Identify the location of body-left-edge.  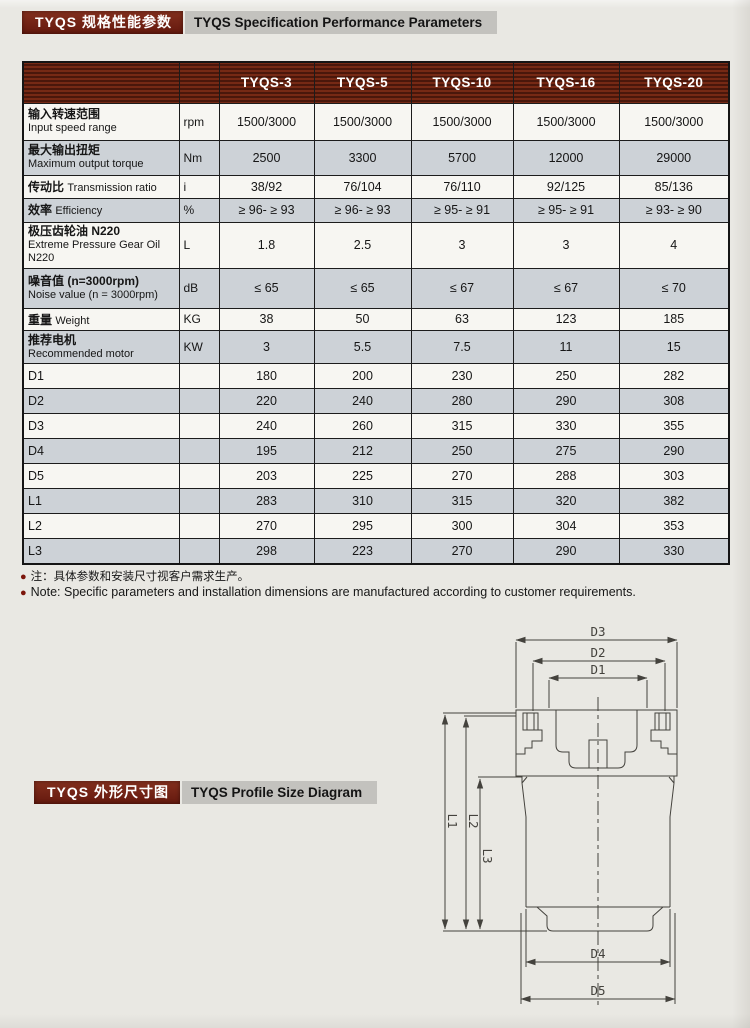
(524, 841).